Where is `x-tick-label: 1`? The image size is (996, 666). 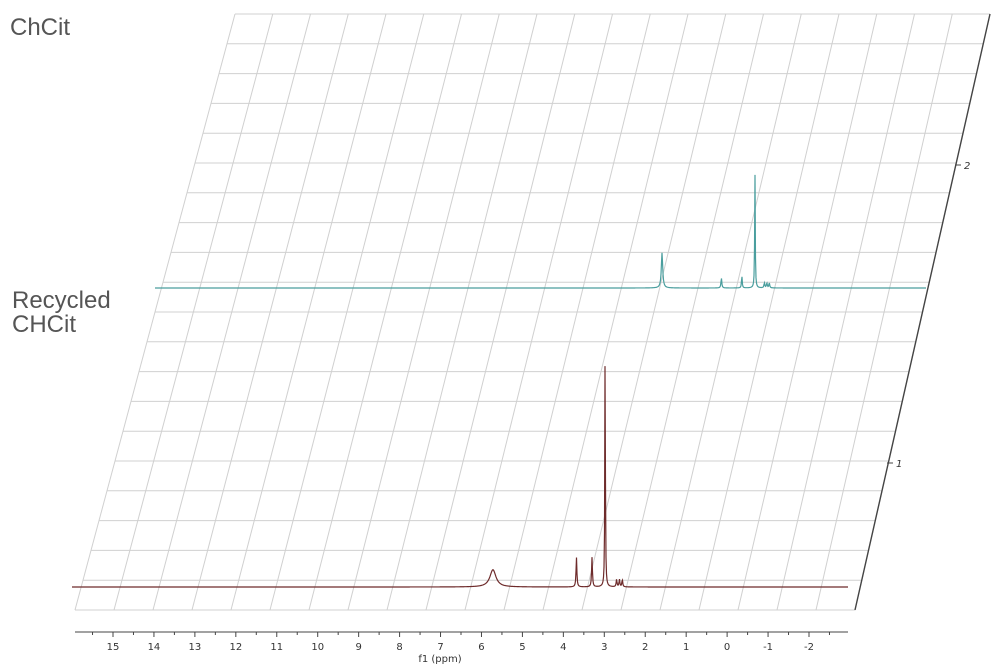
x-tick-label: 1 is located at coordinates (686, 647).